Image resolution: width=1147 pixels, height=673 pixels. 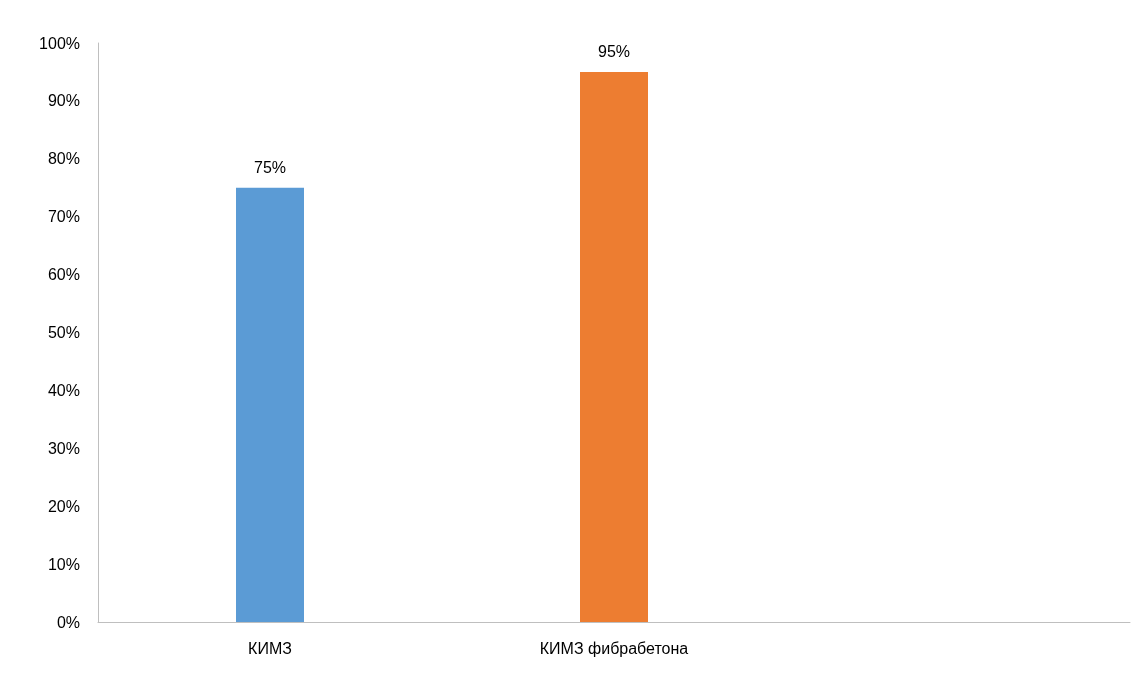 What do you see at coordinates (63, 101) in the screenshot?
I see `y-tick-label: 90%` at bounding box center [63, 101].